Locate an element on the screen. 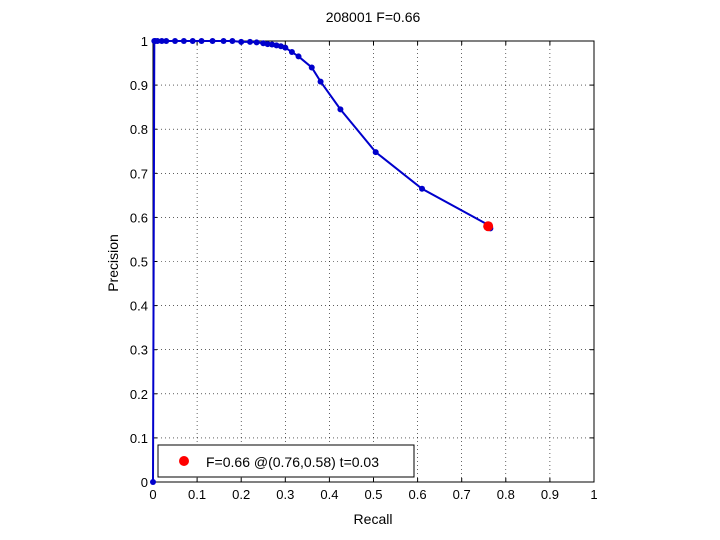 This screenshot has height=540, width=720. y-tick-label: 1 is located at coordinates (144, 41).